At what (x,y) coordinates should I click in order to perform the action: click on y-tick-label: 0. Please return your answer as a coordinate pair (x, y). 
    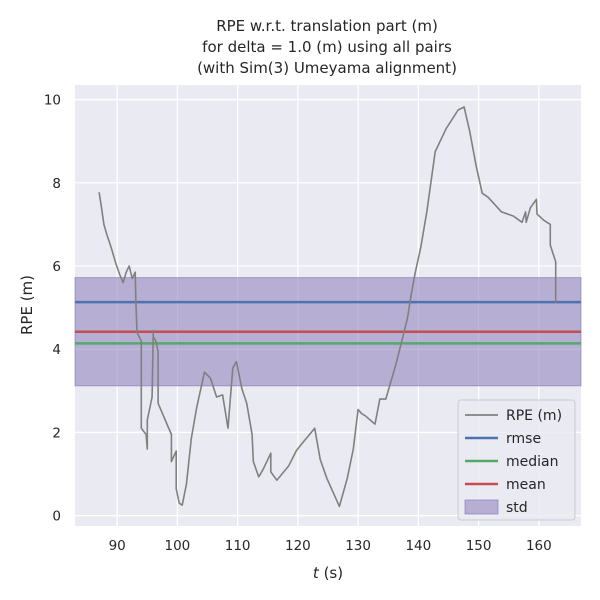
    Looking at the image, I should click on (56, 517).